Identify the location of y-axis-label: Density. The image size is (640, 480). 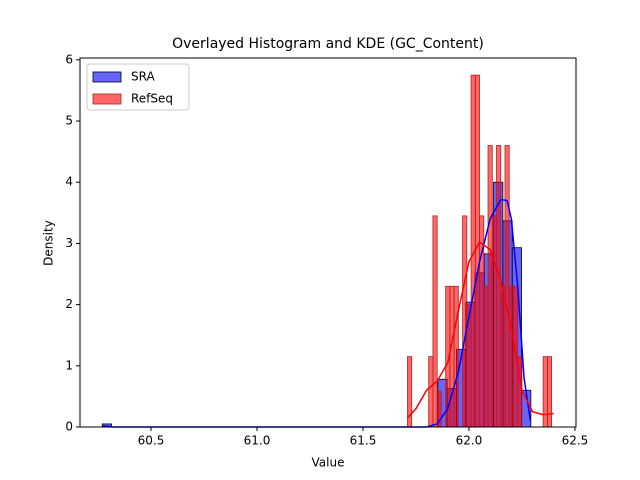
(49, 243).